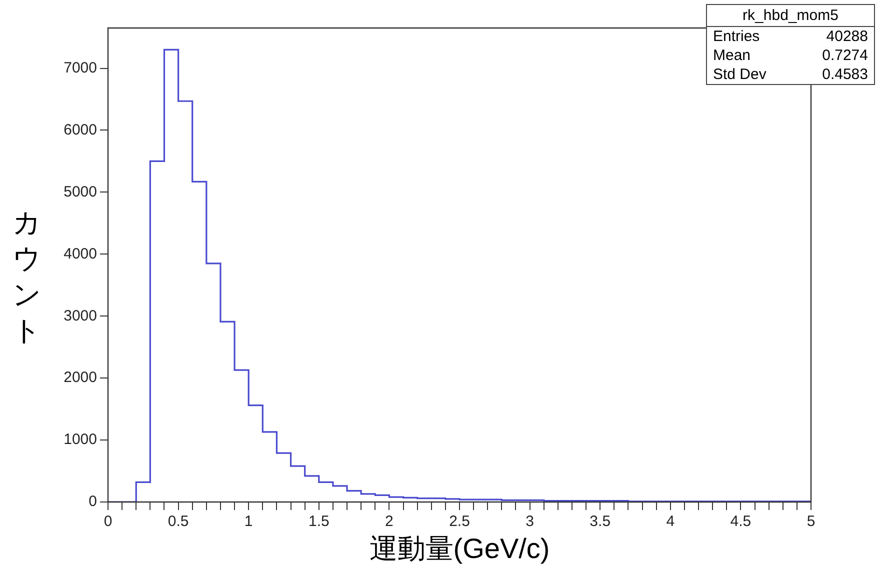 The height and width of the screenshot is (577, 881). I want to click on y-axis-title: カウント, so click(27, 277).